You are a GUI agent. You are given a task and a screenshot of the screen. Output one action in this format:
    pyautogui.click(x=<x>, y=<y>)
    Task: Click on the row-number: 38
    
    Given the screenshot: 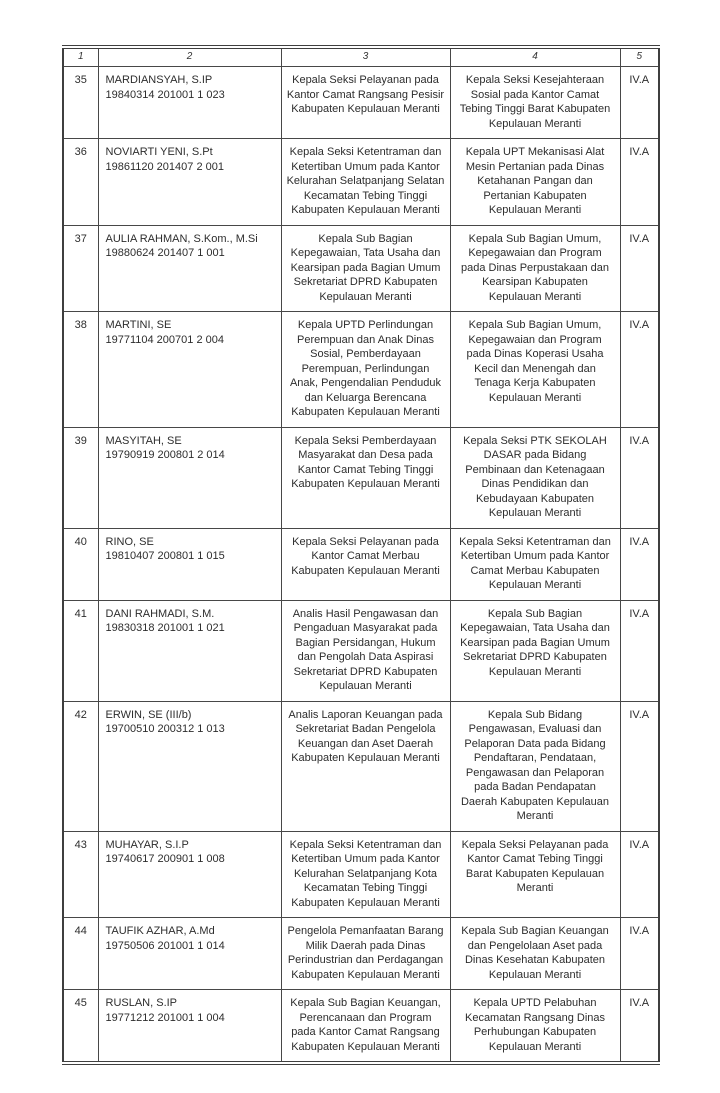 What is the action you would take?
    pyautogui.click(x=80, y=369)
    